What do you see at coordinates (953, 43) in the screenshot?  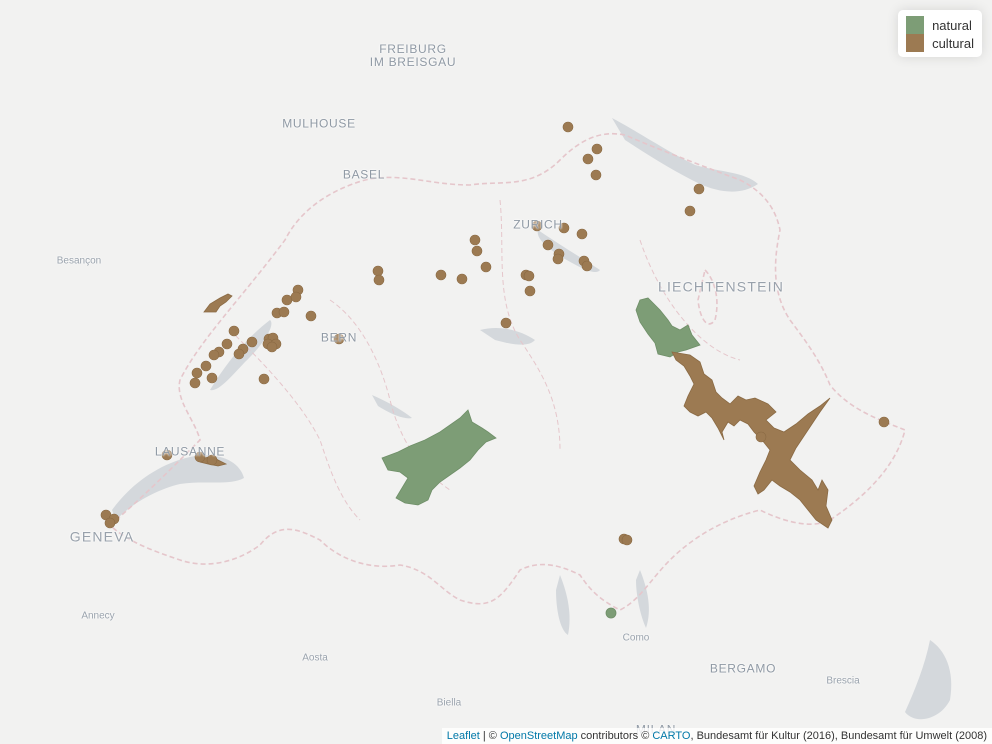 I see `legend-label-cultural: cultural` at bounding box center [953, 43].